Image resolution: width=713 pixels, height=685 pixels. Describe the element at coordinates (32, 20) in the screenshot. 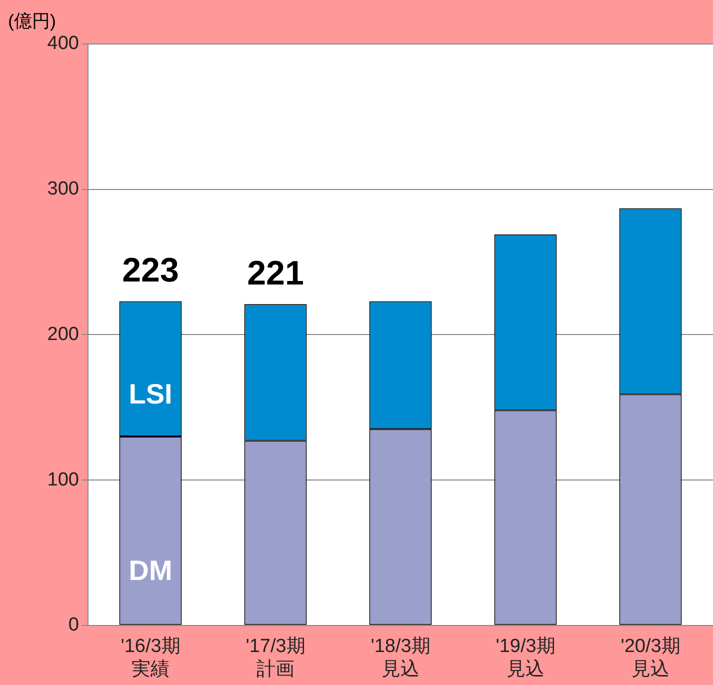

I see `y-axis-title: (億円)` at that location.